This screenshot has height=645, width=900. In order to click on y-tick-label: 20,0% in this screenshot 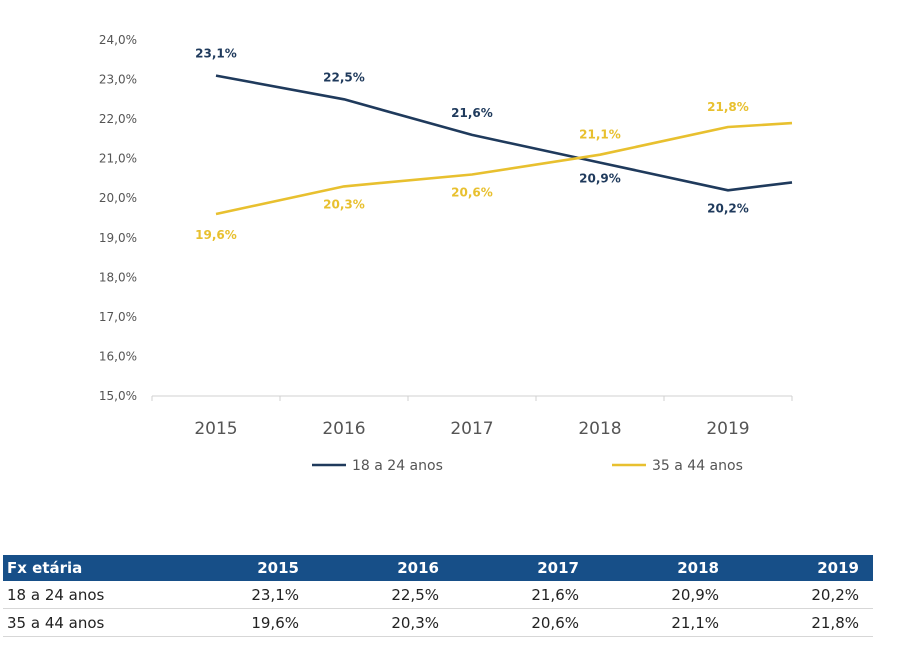, I will do `click(118, 198)`.